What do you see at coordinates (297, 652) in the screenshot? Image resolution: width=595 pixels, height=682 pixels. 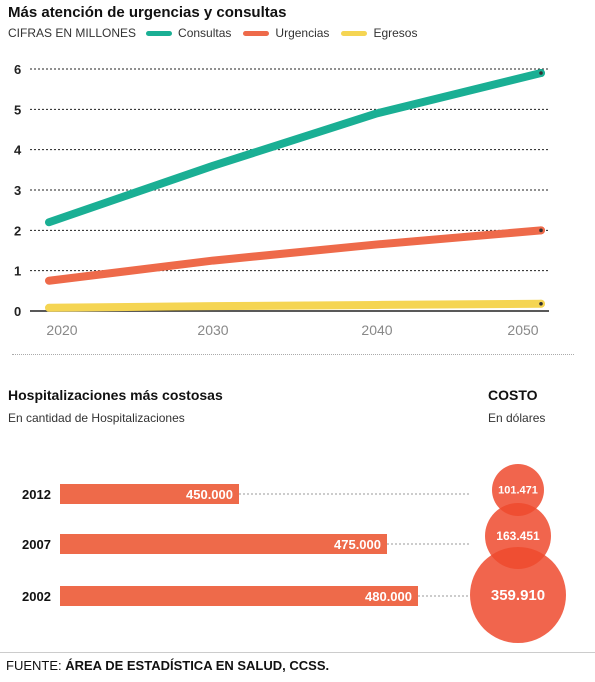 I see `footer-divider` at bounding box center [297, 652].